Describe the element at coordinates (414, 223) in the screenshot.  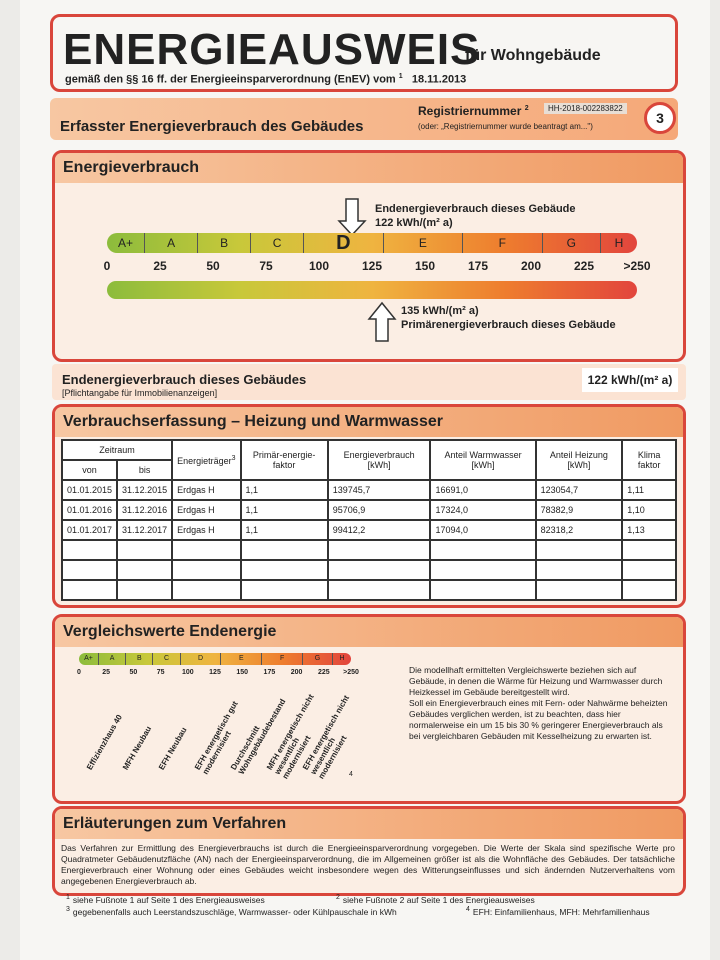
I see `end-value: 122 kWh/(m² a)` at that location.